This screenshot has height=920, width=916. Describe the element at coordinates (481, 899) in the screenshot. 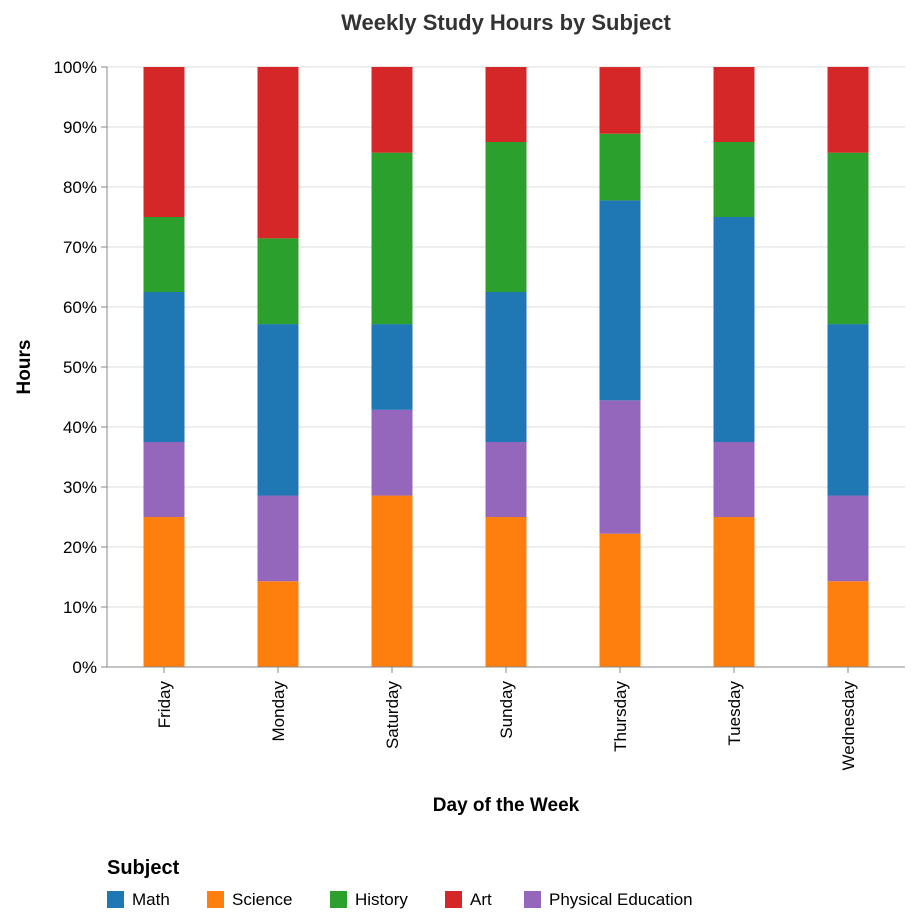

I see `legend-label: Art` at that location.